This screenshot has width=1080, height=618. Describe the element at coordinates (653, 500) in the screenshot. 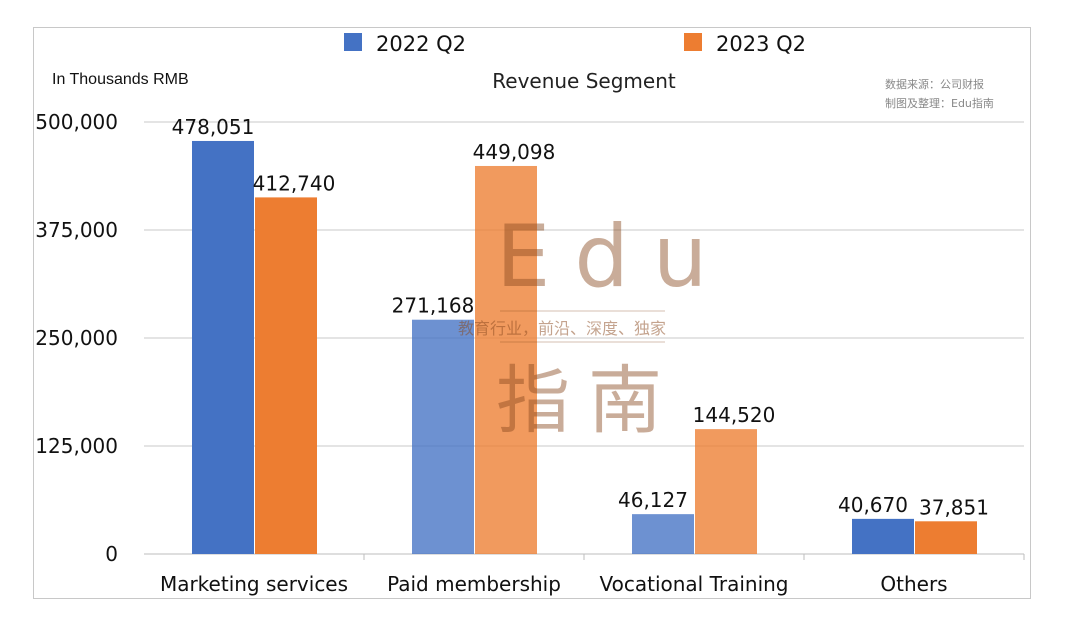

I see `data-label: 46,127` at that location.